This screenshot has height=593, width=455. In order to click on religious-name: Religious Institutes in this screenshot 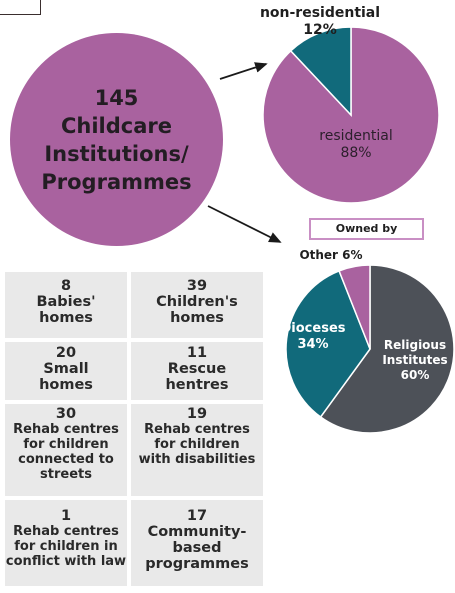, I will do `click(415, 352)`.